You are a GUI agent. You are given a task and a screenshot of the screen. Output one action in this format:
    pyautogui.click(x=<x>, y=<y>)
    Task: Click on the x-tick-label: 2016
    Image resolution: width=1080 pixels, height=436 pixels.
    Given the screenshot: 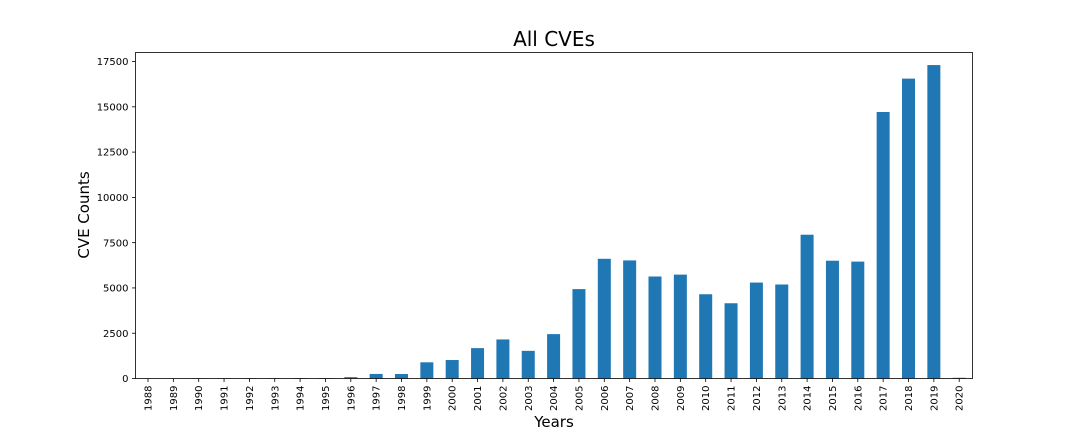 What is the action you would take?
    pyautogui.click(x=858, y=398)
    